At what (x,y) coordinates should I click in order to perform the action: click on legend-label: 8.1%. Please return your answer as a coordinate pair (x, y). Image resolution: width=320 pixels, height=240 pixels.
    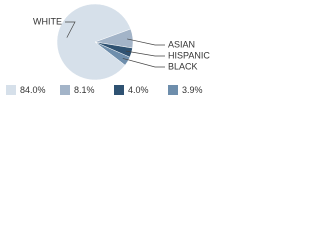
    Looking at the image, I should click on (84, 90).